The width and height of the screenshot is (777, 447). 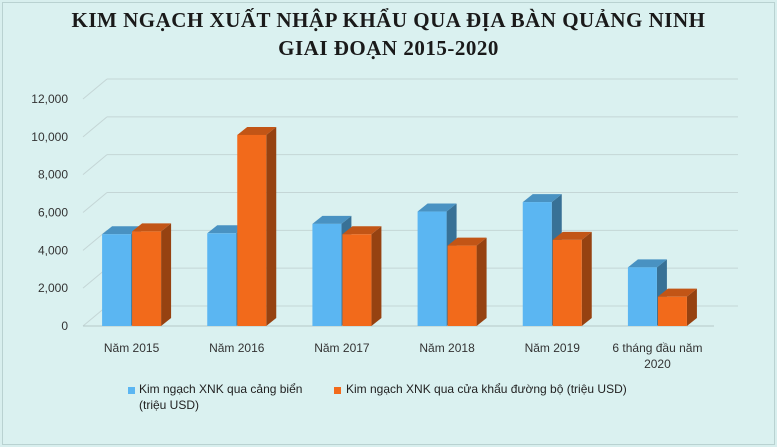 I want to click on y-tick-label: 2,000, so click(x=53, y=288).